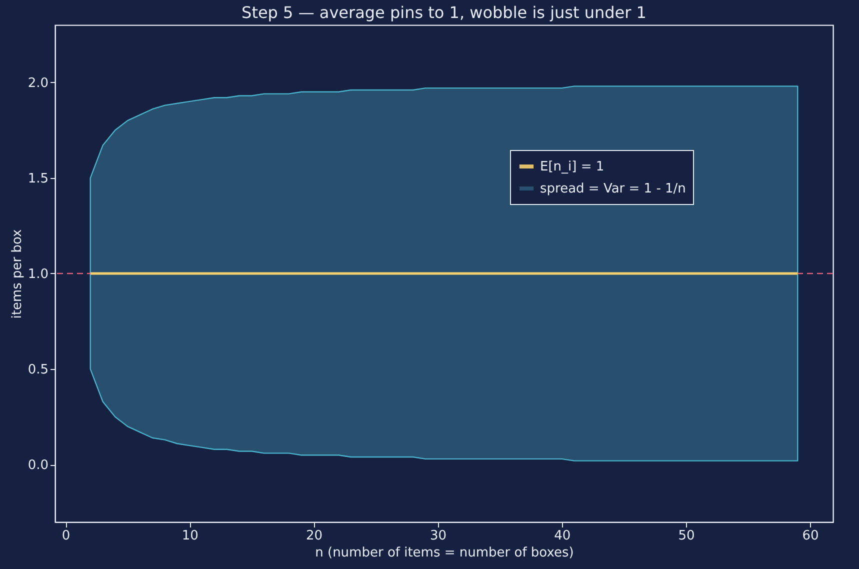  Describe the element at coordinates (810, 536) in the screenshot. I see `x-tick-label: 60` at that location.